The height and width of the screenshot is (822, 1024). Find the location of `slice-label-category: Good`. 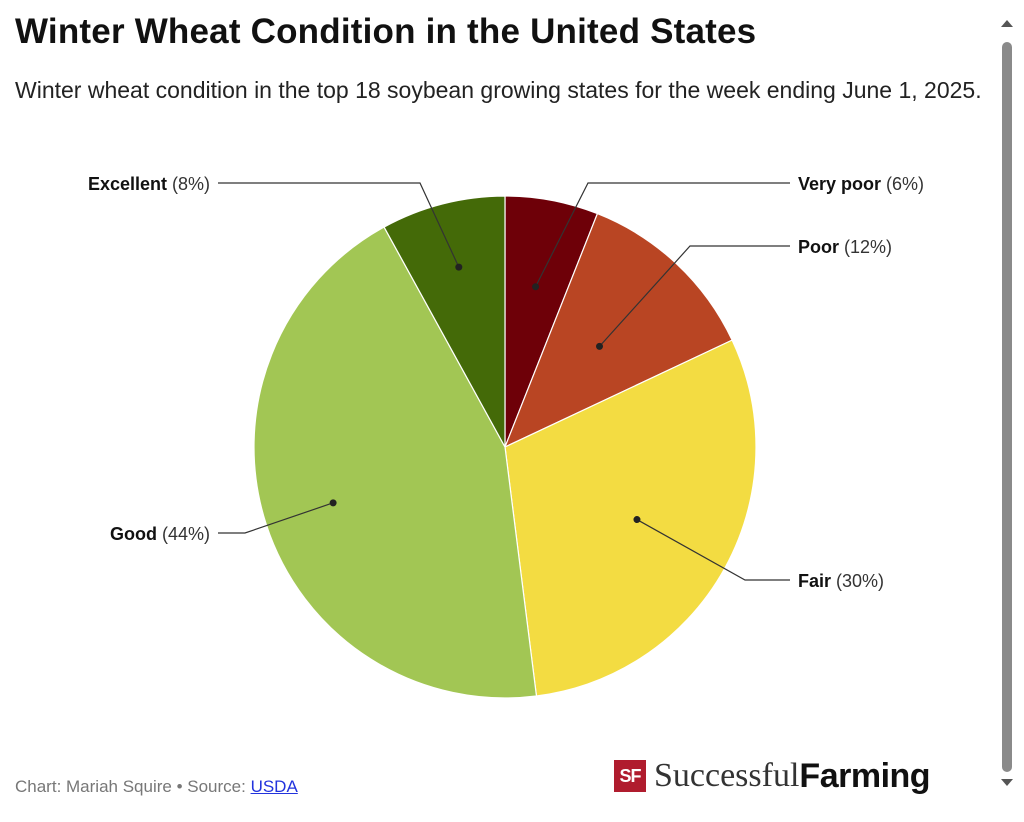

slice-label-category: Good is located at coordinates (136, 534).